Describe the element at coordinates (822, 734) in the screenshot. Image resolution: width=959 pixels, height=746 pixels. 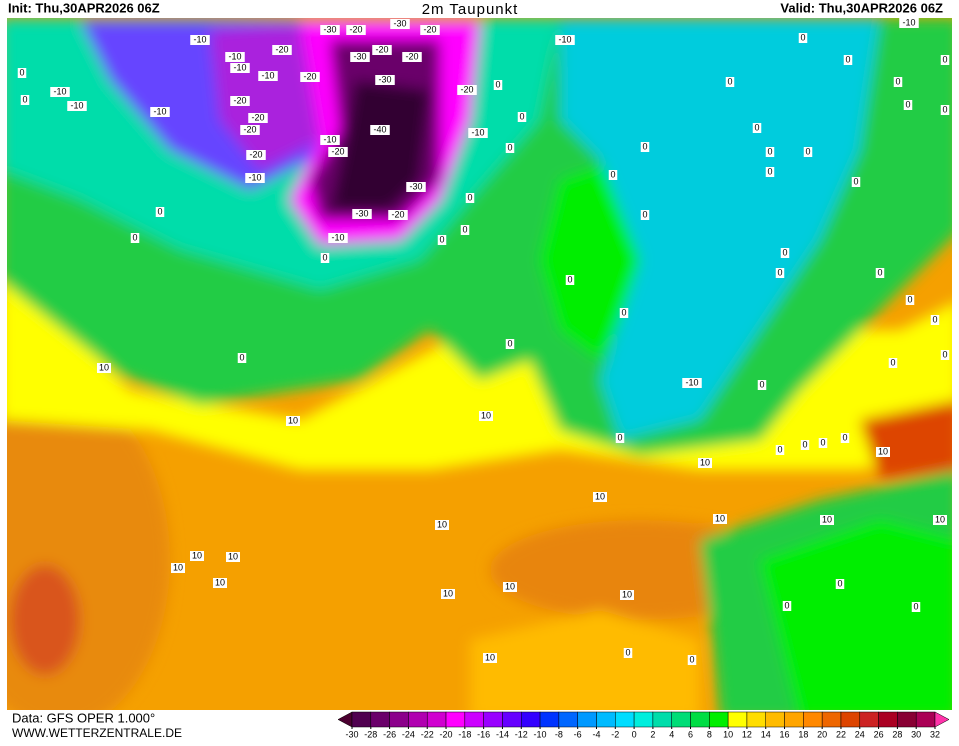
I see `colorbar-tick-label: 20` at that location.